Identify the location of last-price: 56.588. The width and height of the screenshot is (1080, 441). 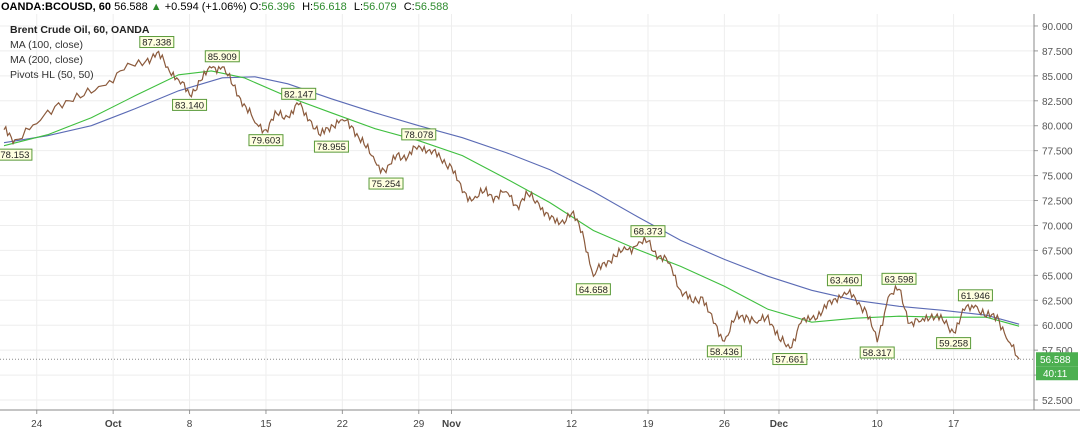
(131, 7).